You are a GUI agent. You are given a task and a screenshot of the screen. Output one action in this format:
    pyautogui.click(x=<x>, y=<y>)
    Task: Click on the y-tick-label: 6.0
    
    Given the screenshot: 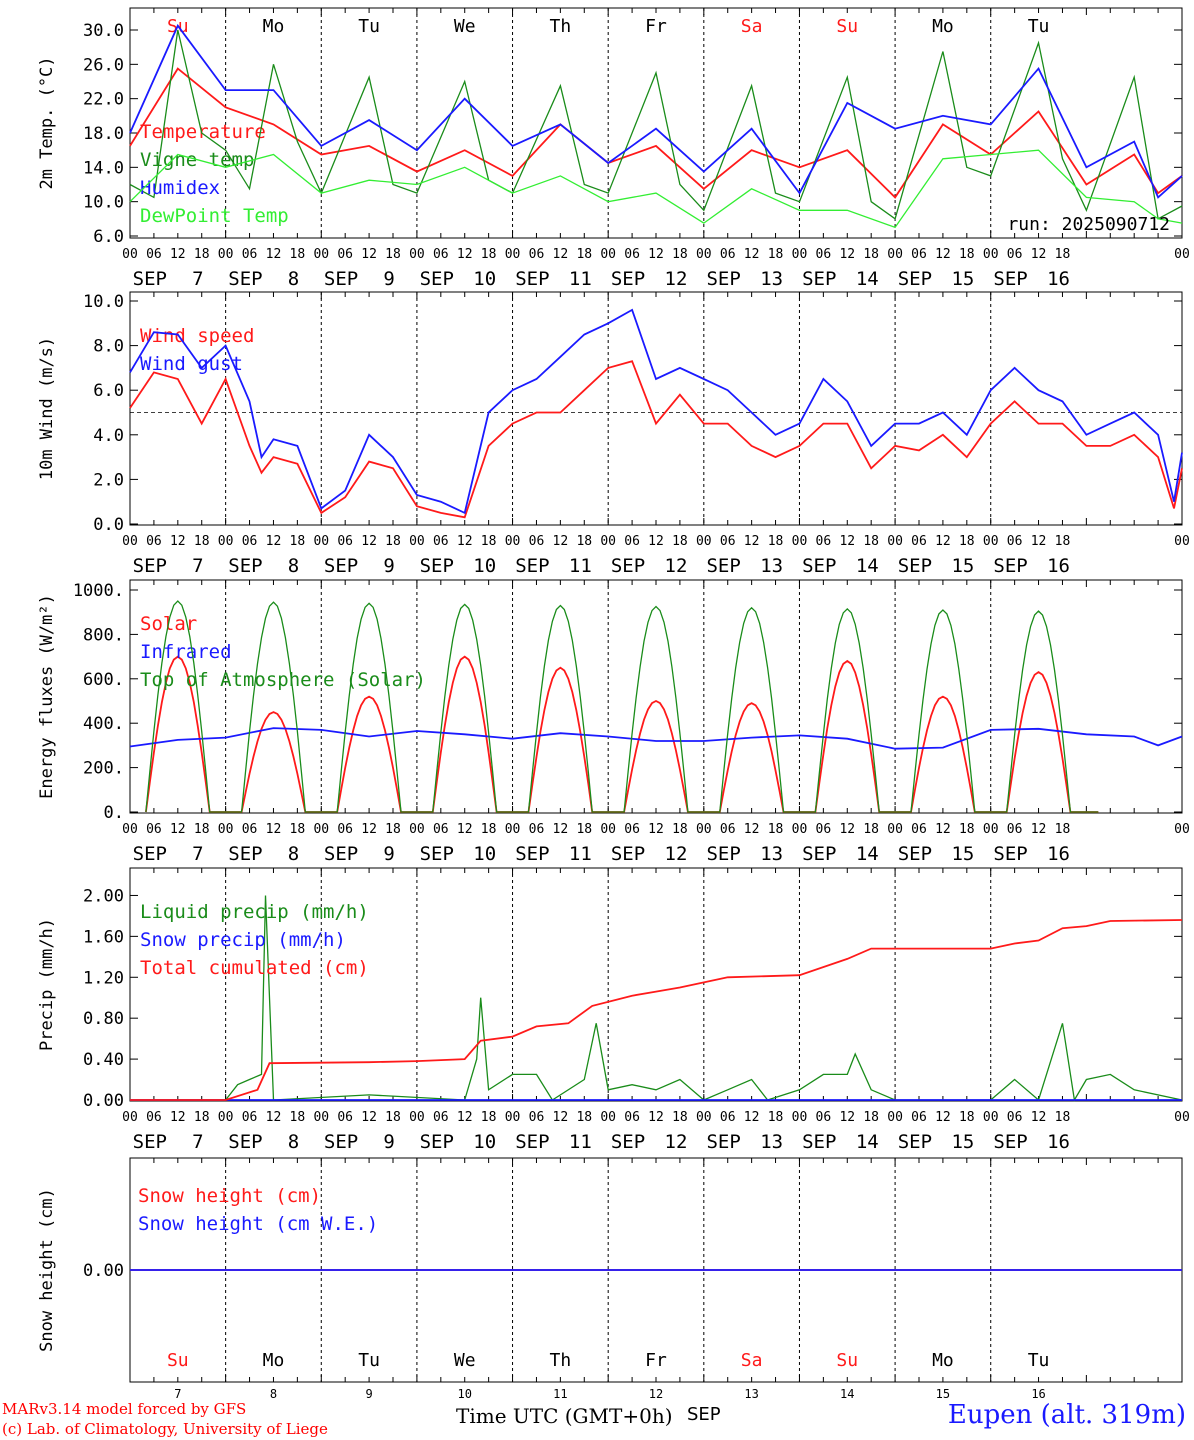 What is the action you would take?
    pyautogui.click(x=108, y=391)
    